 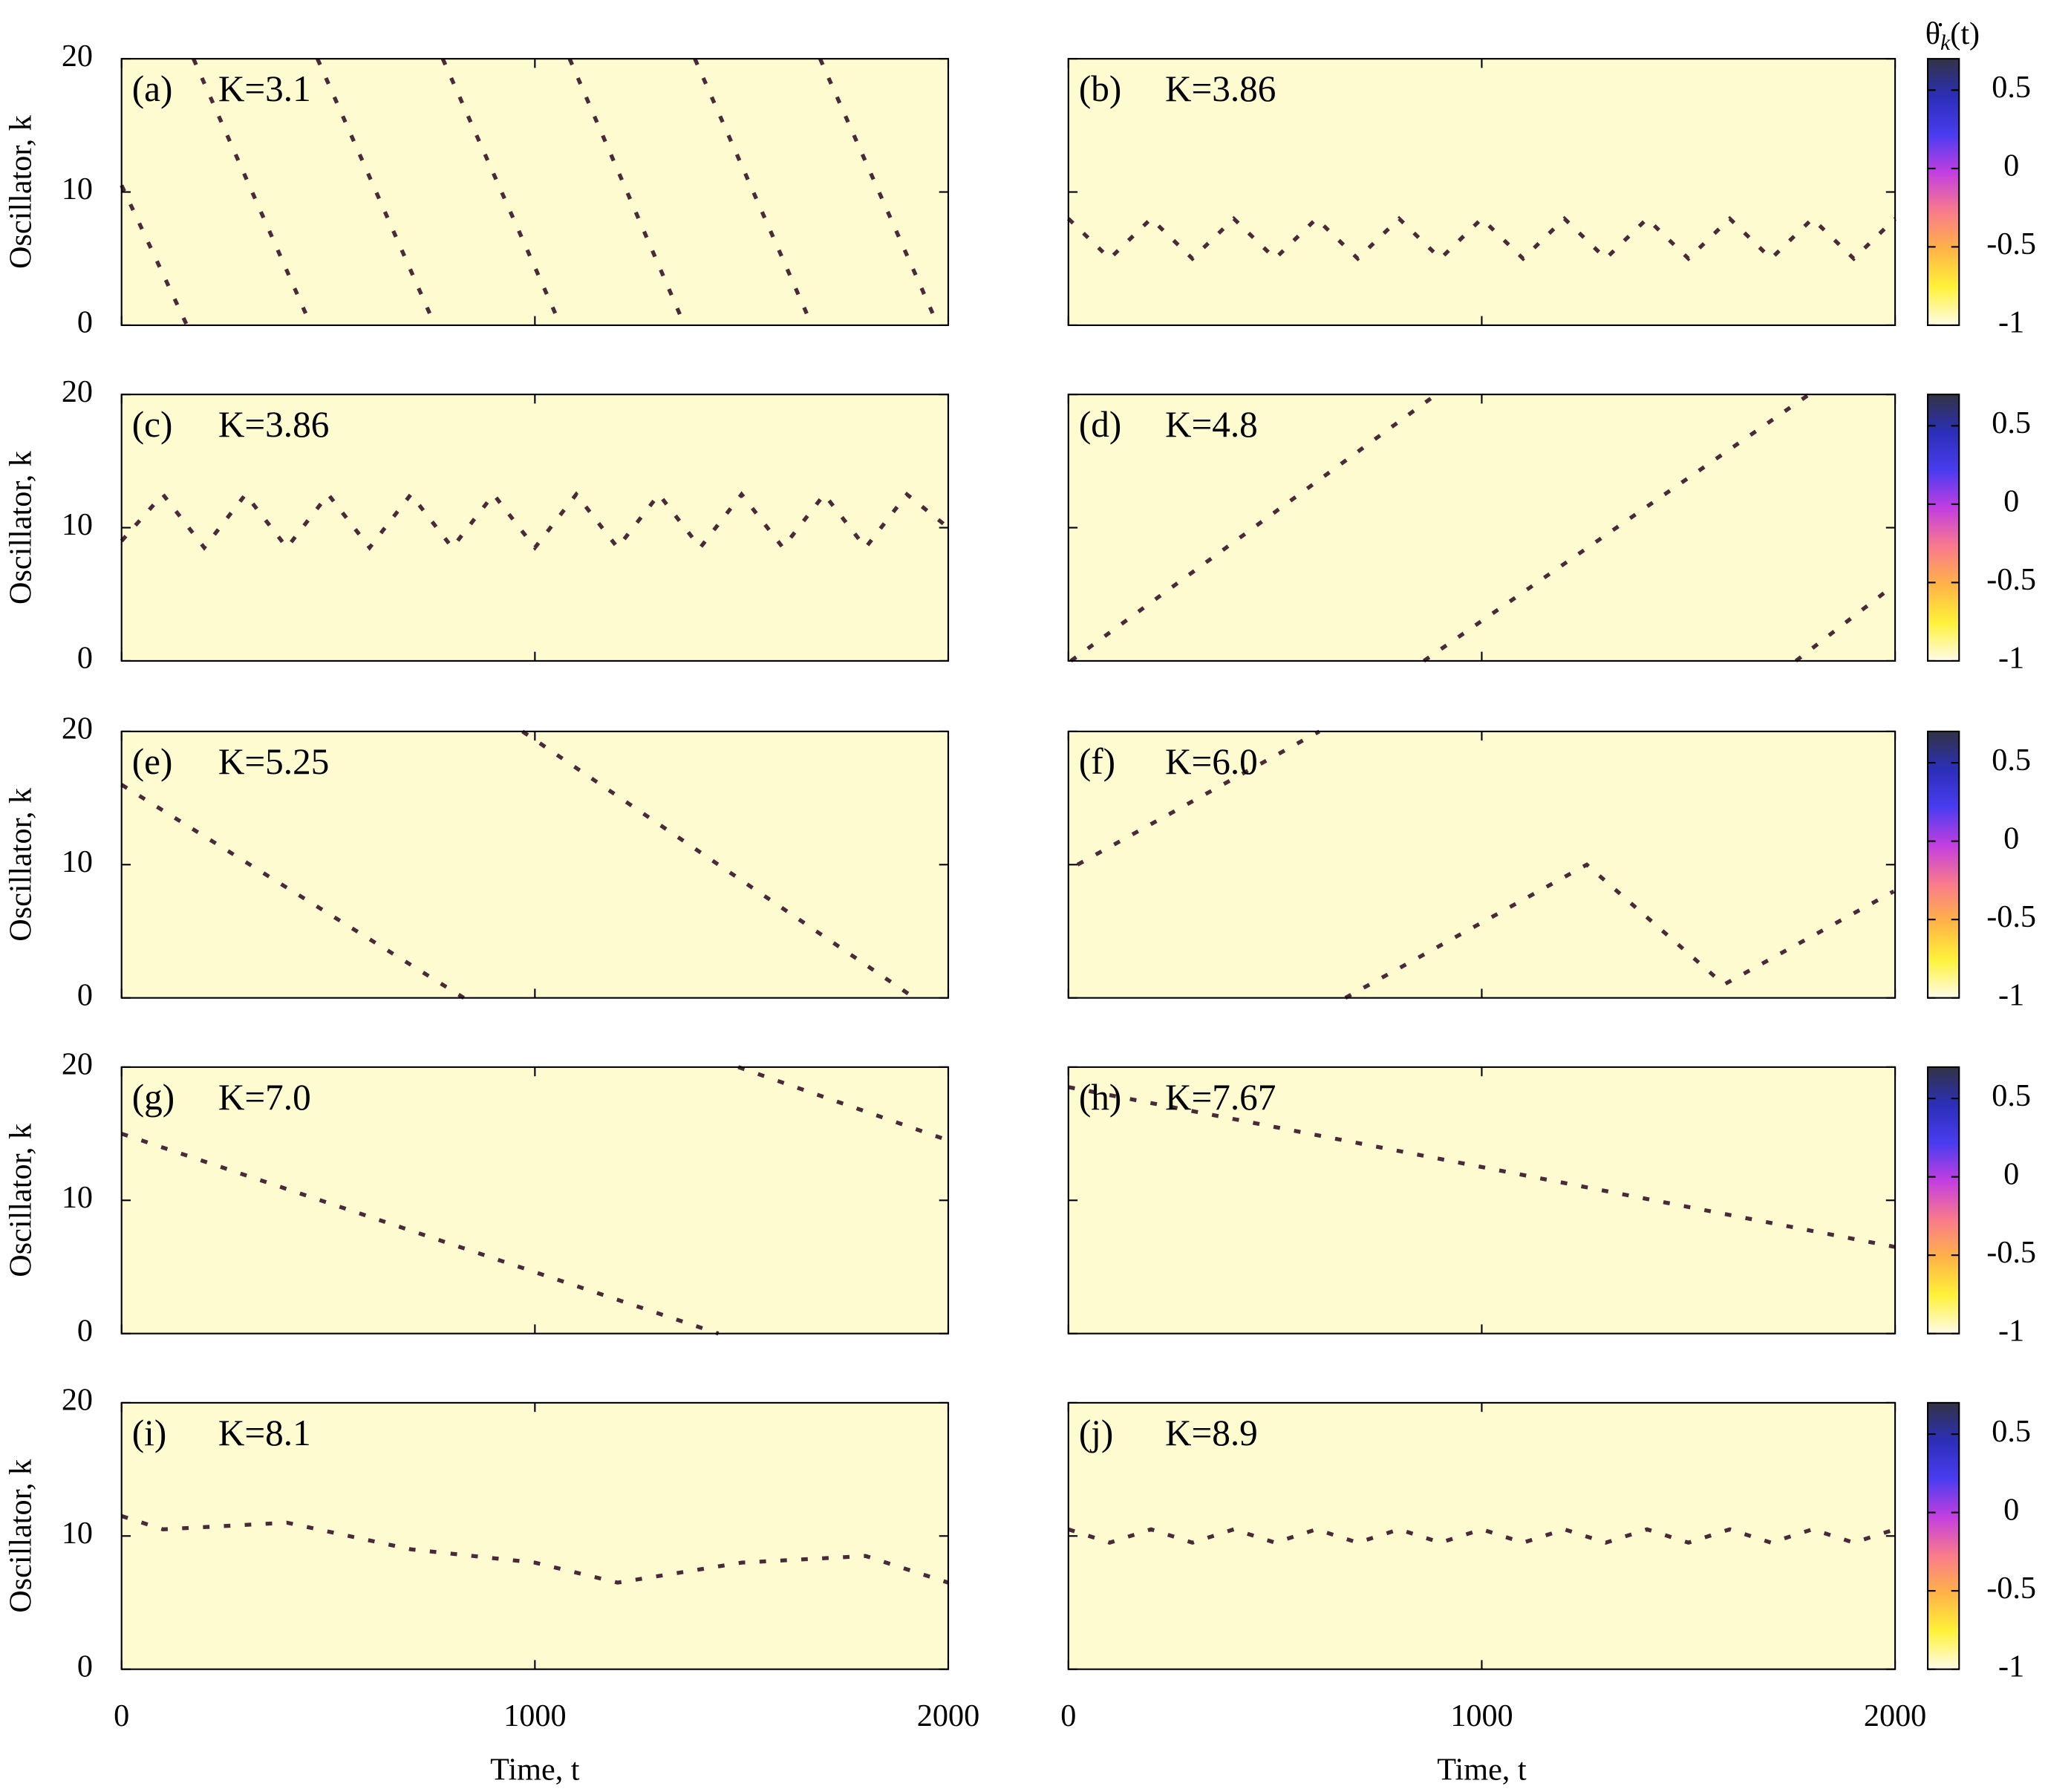 I want to click on panel-label: (c), so click(x=152, y=424).